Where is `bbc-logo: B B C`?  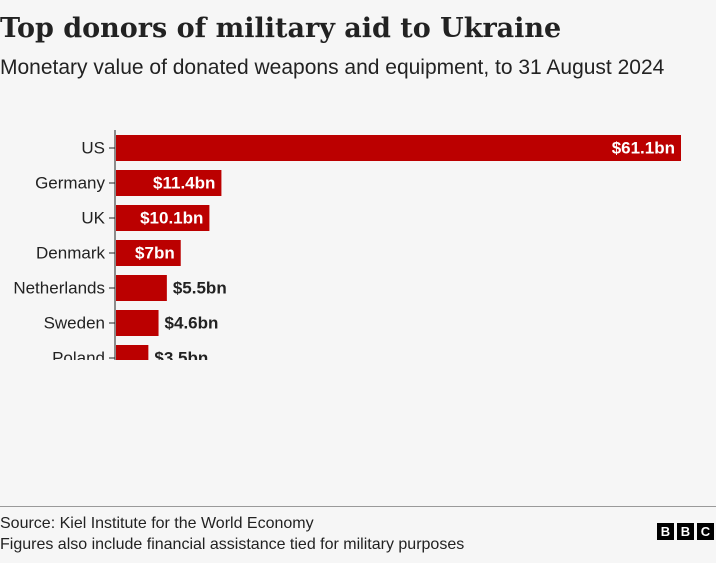 bbc-logo: B B C is located at coordinates (685, 531).